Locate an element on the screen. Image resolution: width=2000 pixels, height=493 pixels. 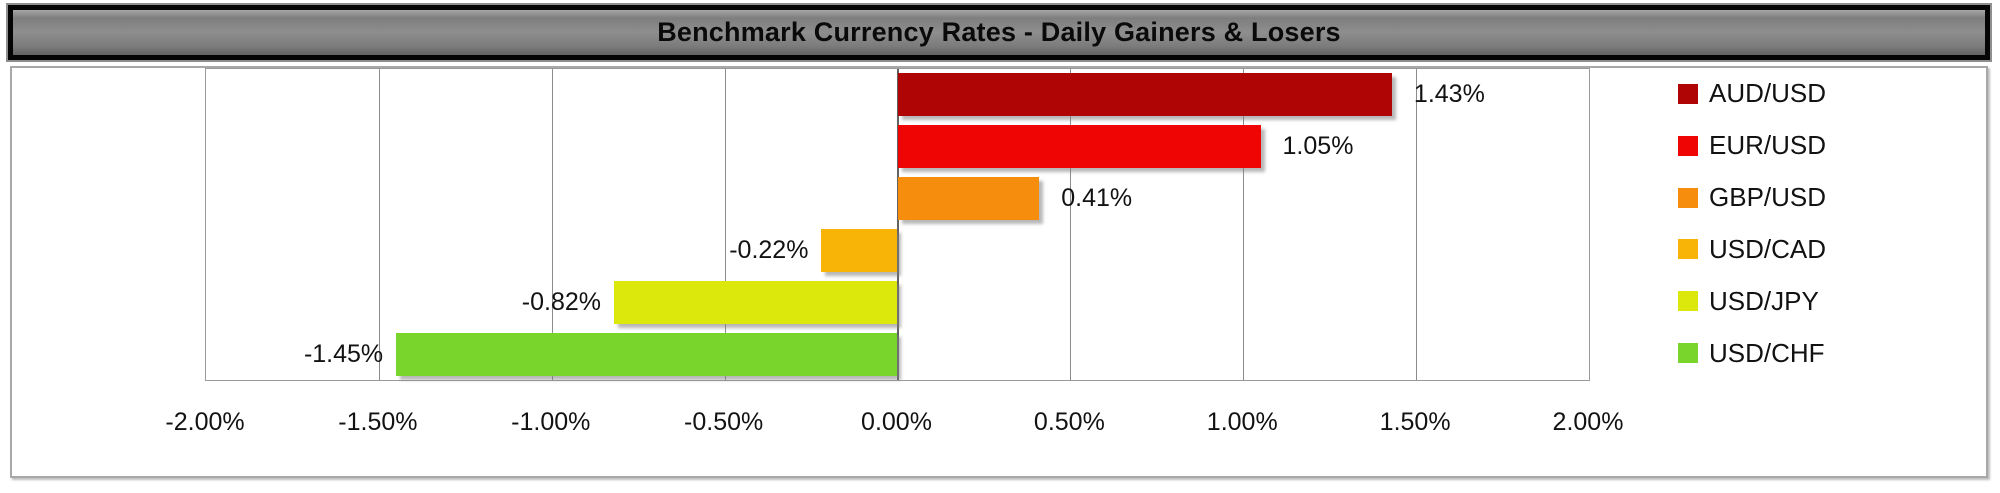
x-tick-label: 0.50% is located at coordinates (1069, 422).